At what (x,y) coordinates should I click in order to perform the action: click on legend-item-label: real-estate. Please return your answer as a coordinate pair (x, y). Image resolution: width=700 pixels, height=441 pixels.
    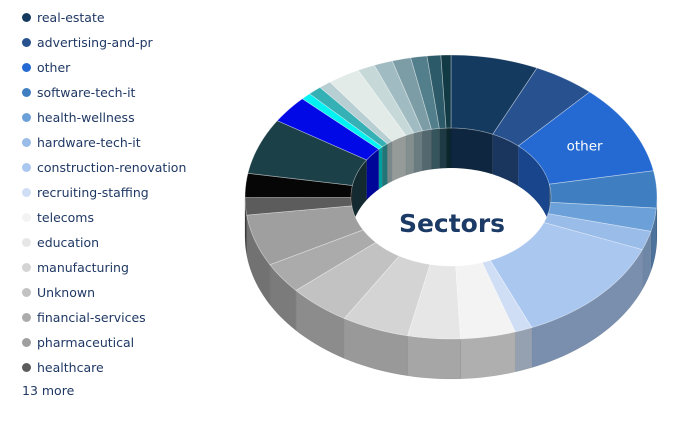
    Looking at the image, I should click on (71, 17).